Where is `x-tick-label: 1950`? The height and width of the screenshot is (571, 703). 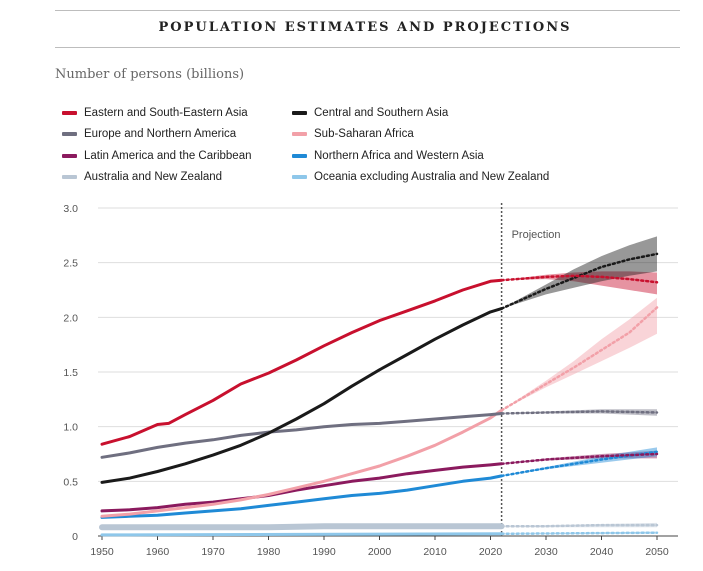
x-tick-label: 1950 is located at coordinates (102, 552).